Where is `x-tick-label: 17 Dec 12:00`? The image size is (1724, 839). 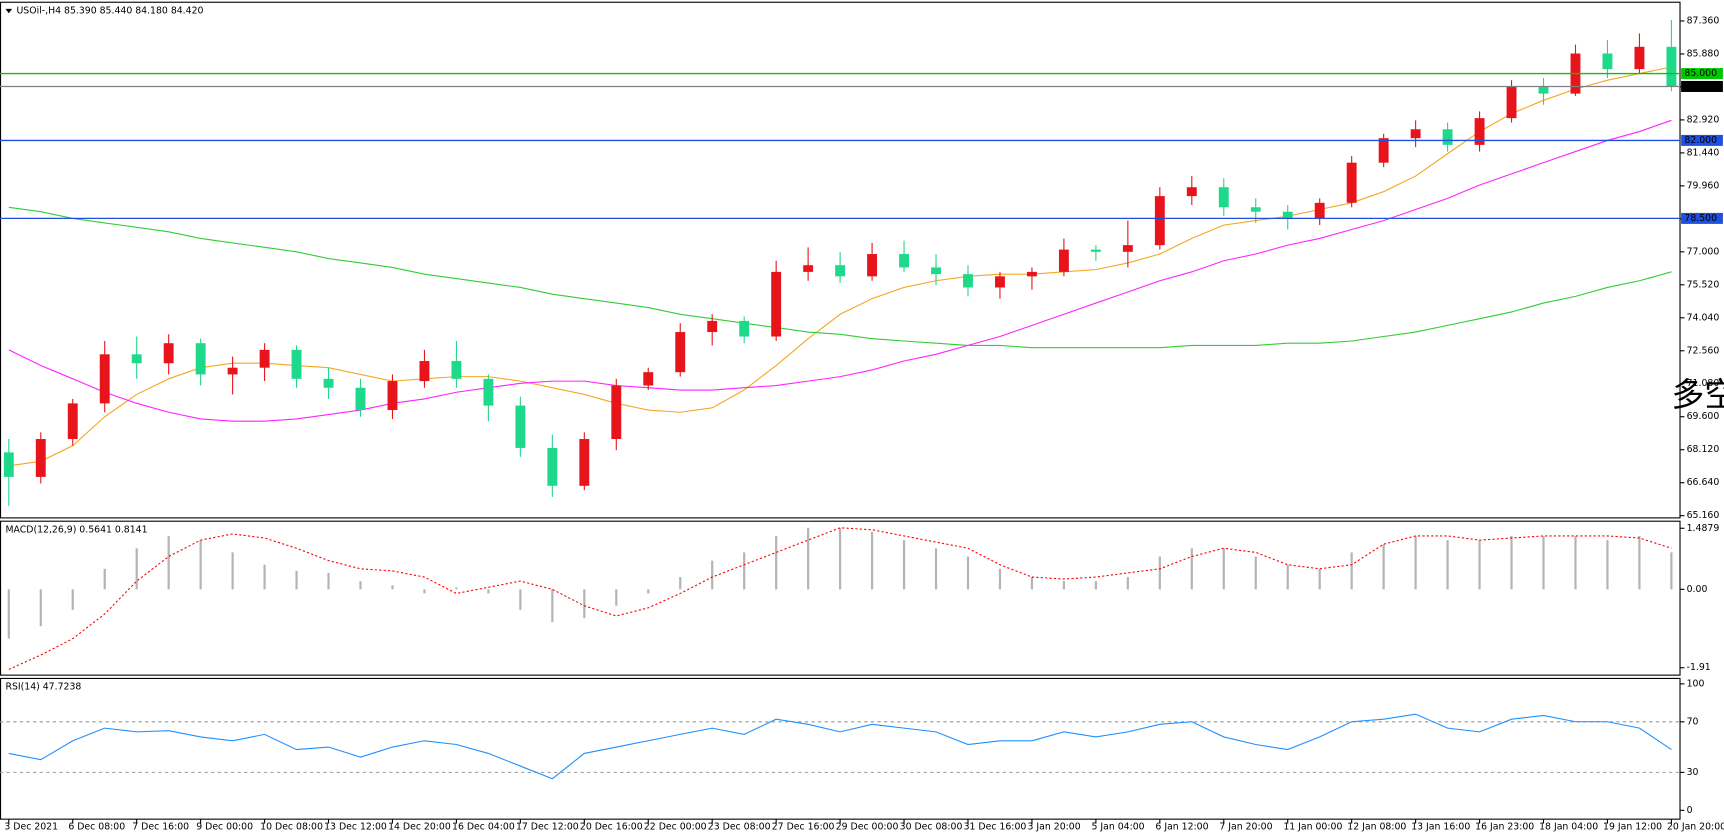
x-tick-label: 17 Dec 12:00 is located at coordinates (547, 826).